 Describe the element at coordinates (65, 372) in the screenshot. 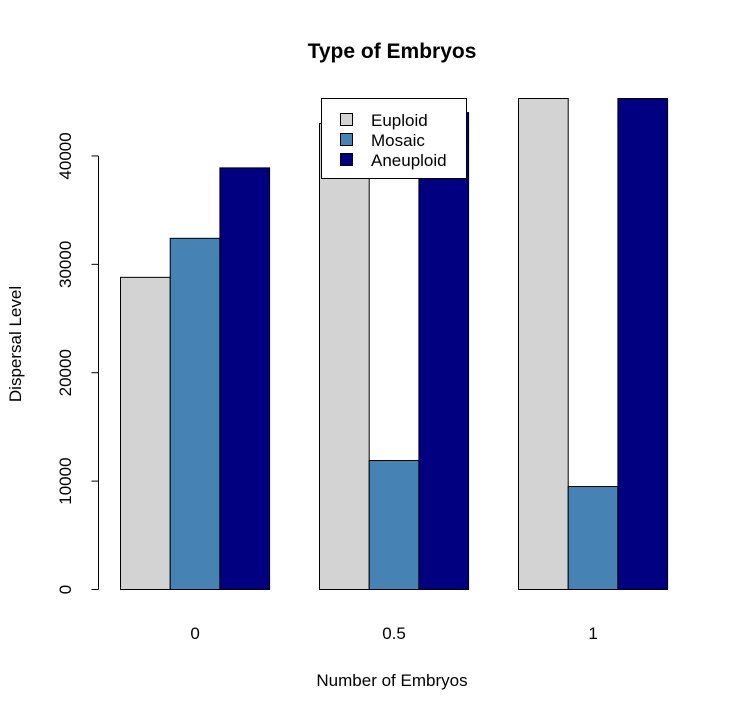

I see `y-tick-label-20000: 20000` at that location.